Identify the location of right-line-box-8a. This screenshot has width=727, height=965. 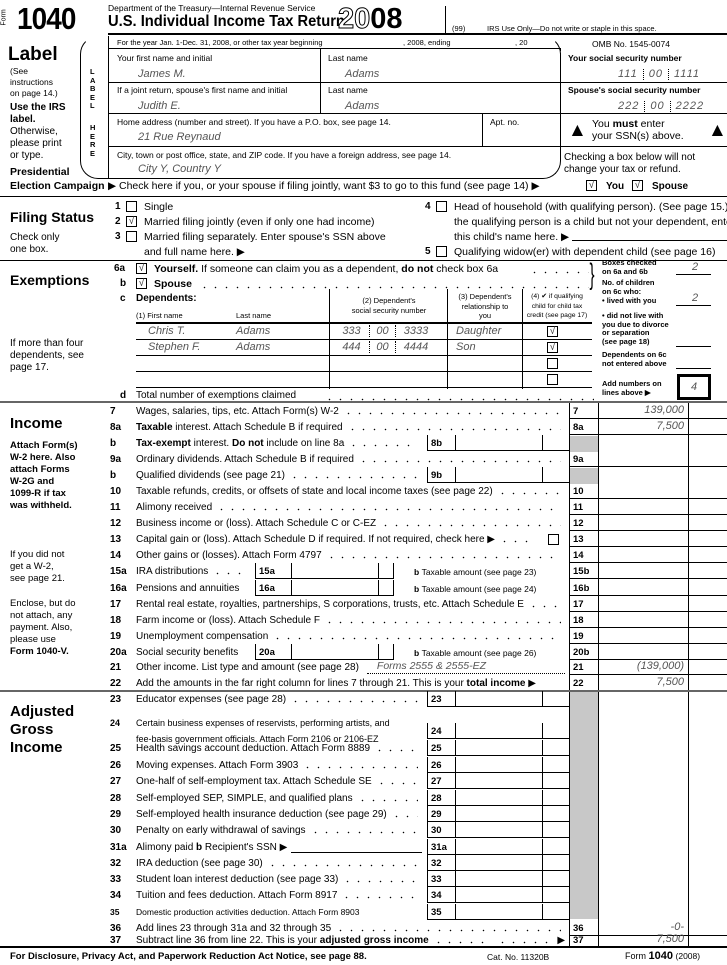
(648, 427).